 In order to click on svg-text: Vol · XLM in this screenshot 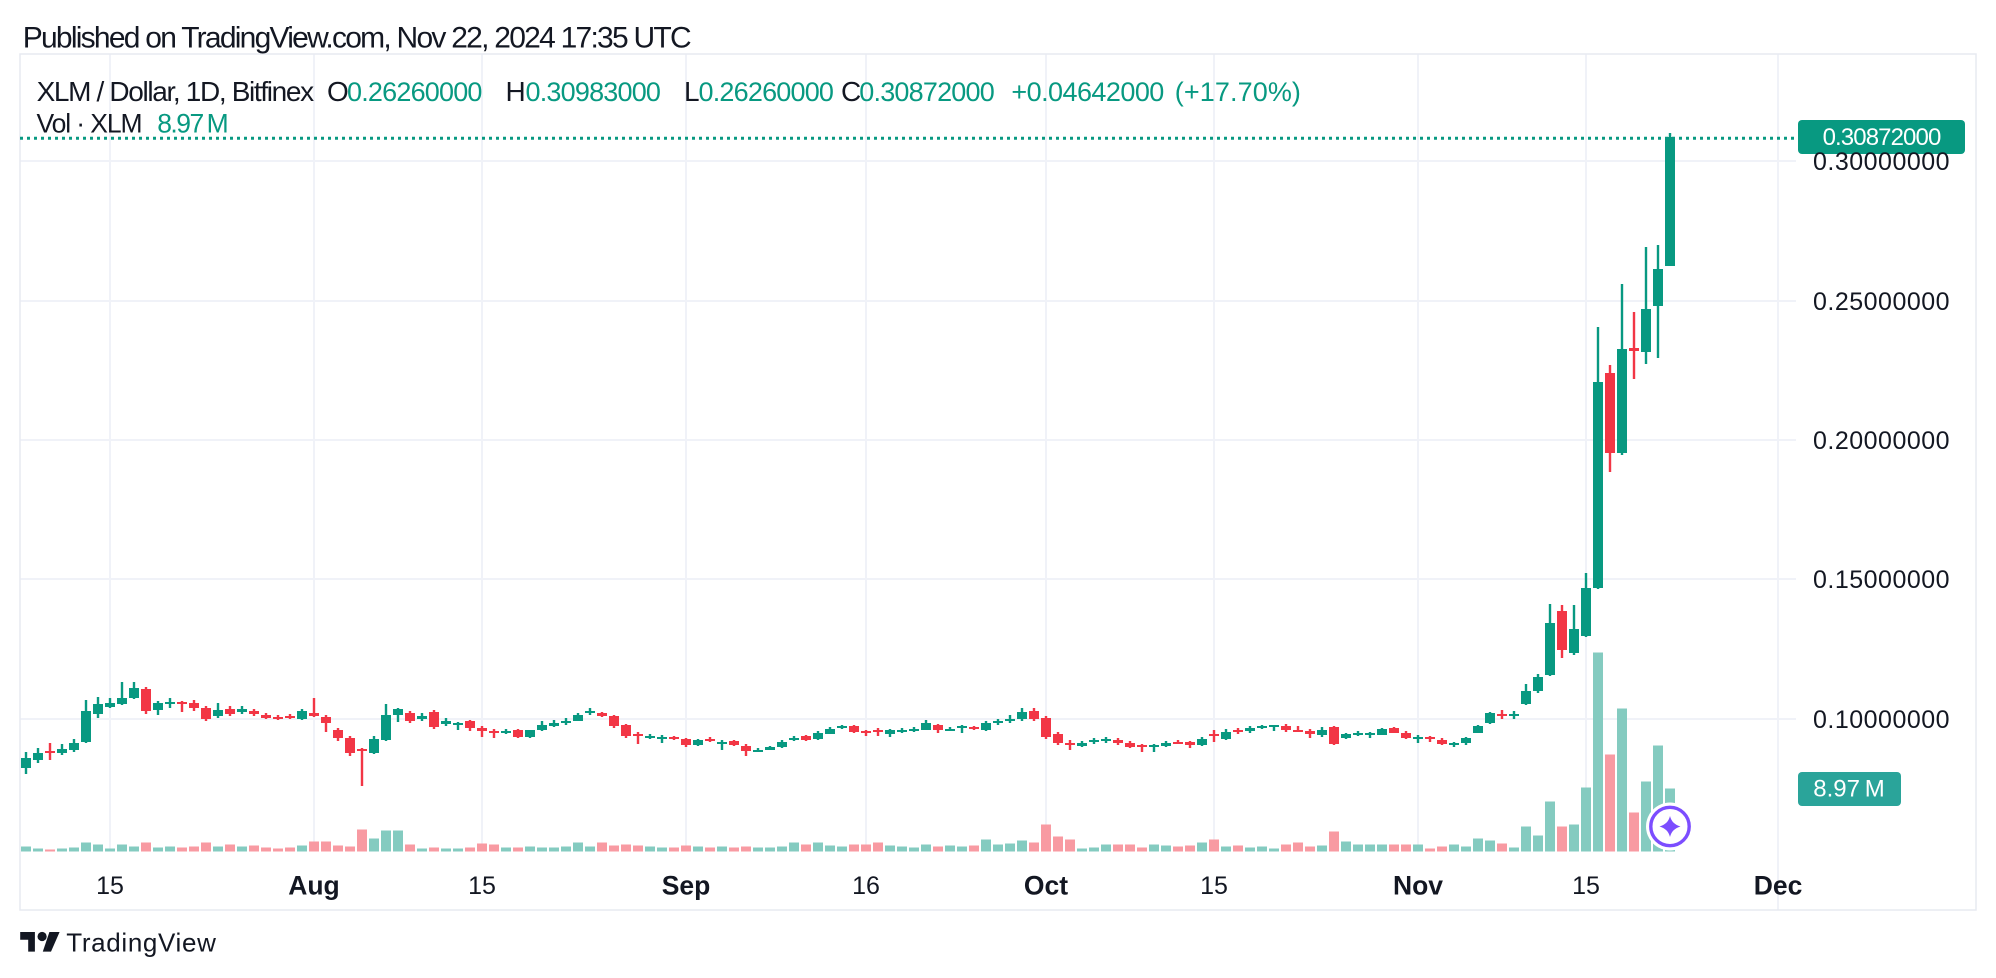, I will do `click(89, 124)`.